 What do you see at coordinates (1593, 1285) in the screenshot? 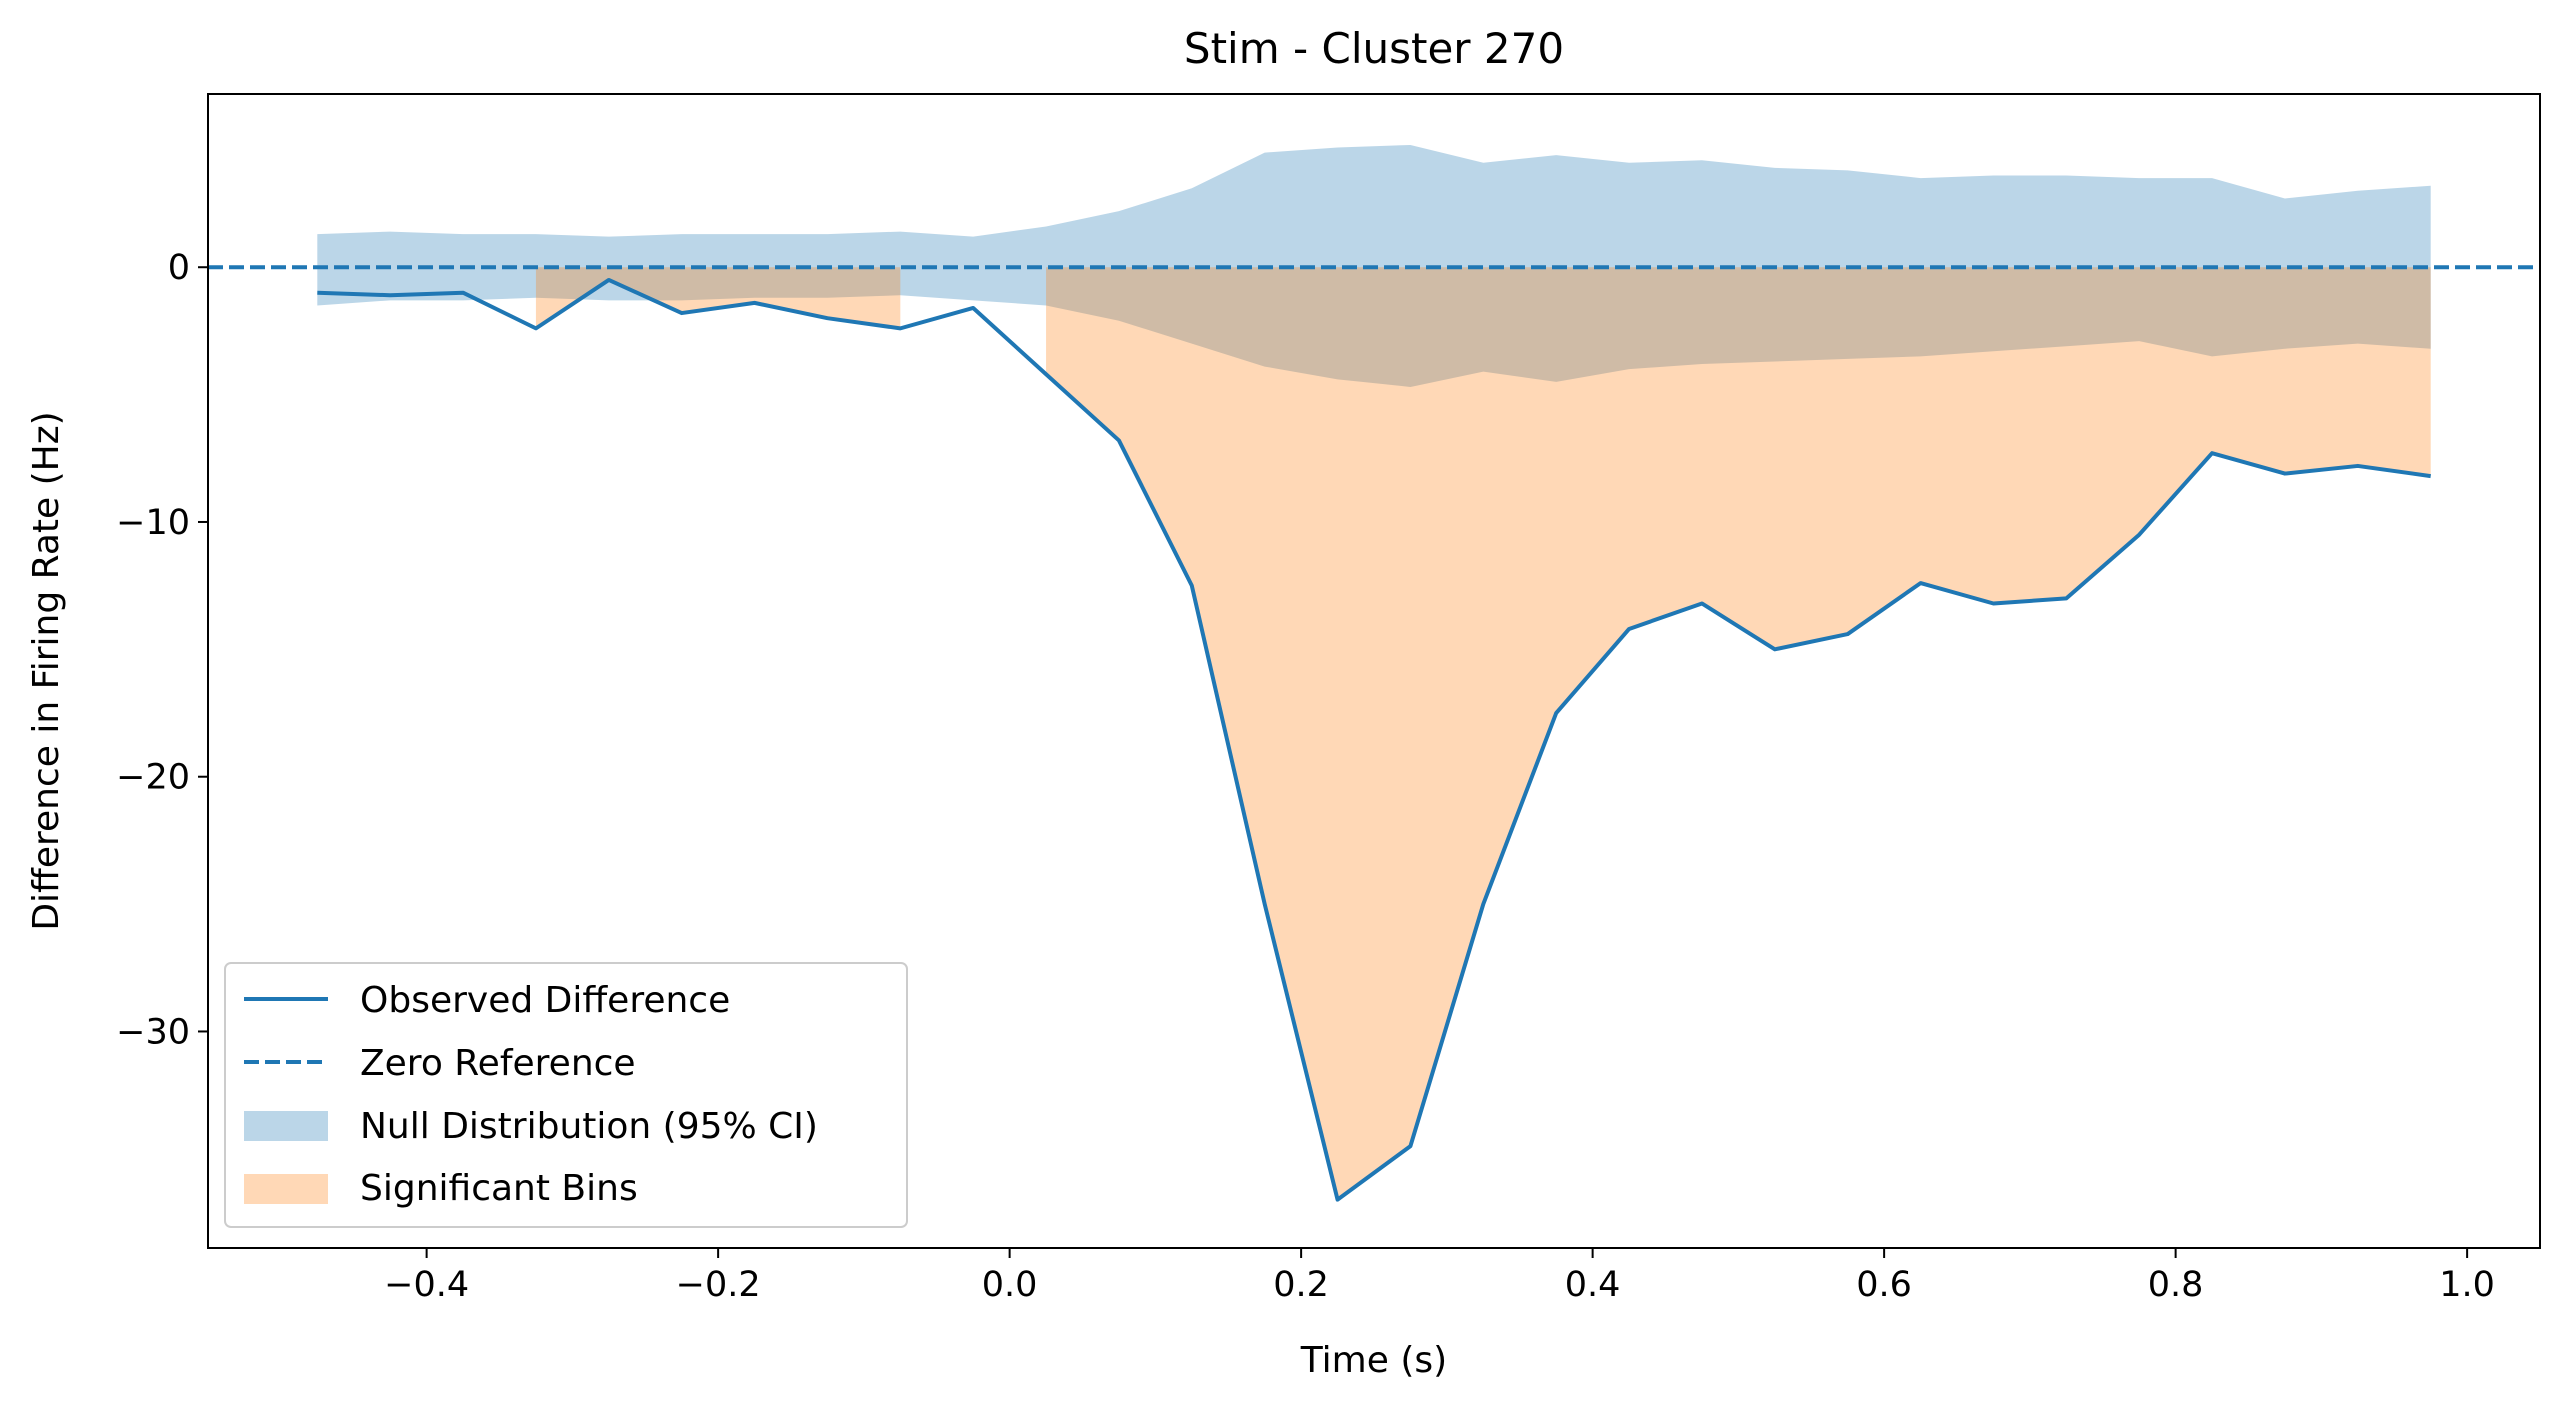
I see `x-tick-label: 0.4` at bounding box center [1593, 1285].